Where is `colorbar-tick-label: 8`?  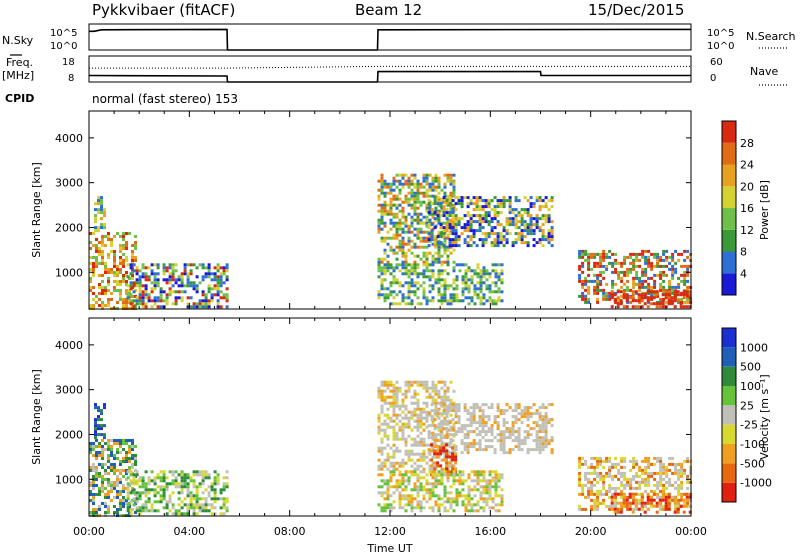 colorbar-tick-label: 8 is located at coordinates (743, 252).